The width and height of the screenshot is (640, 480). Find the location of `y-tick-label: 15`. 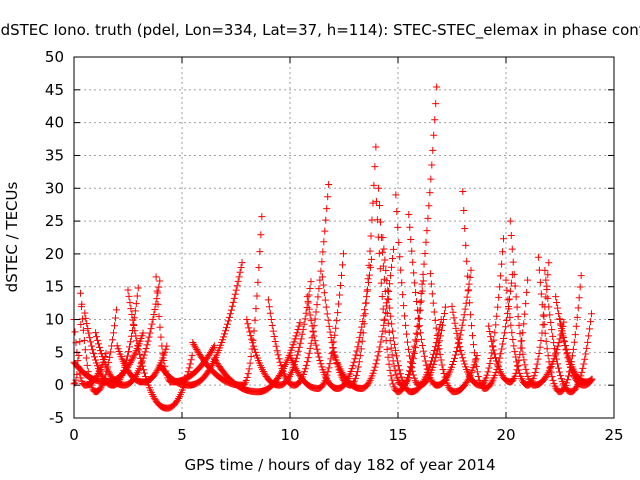

y-tick-label: 15 is located at coordinates (54, 287).